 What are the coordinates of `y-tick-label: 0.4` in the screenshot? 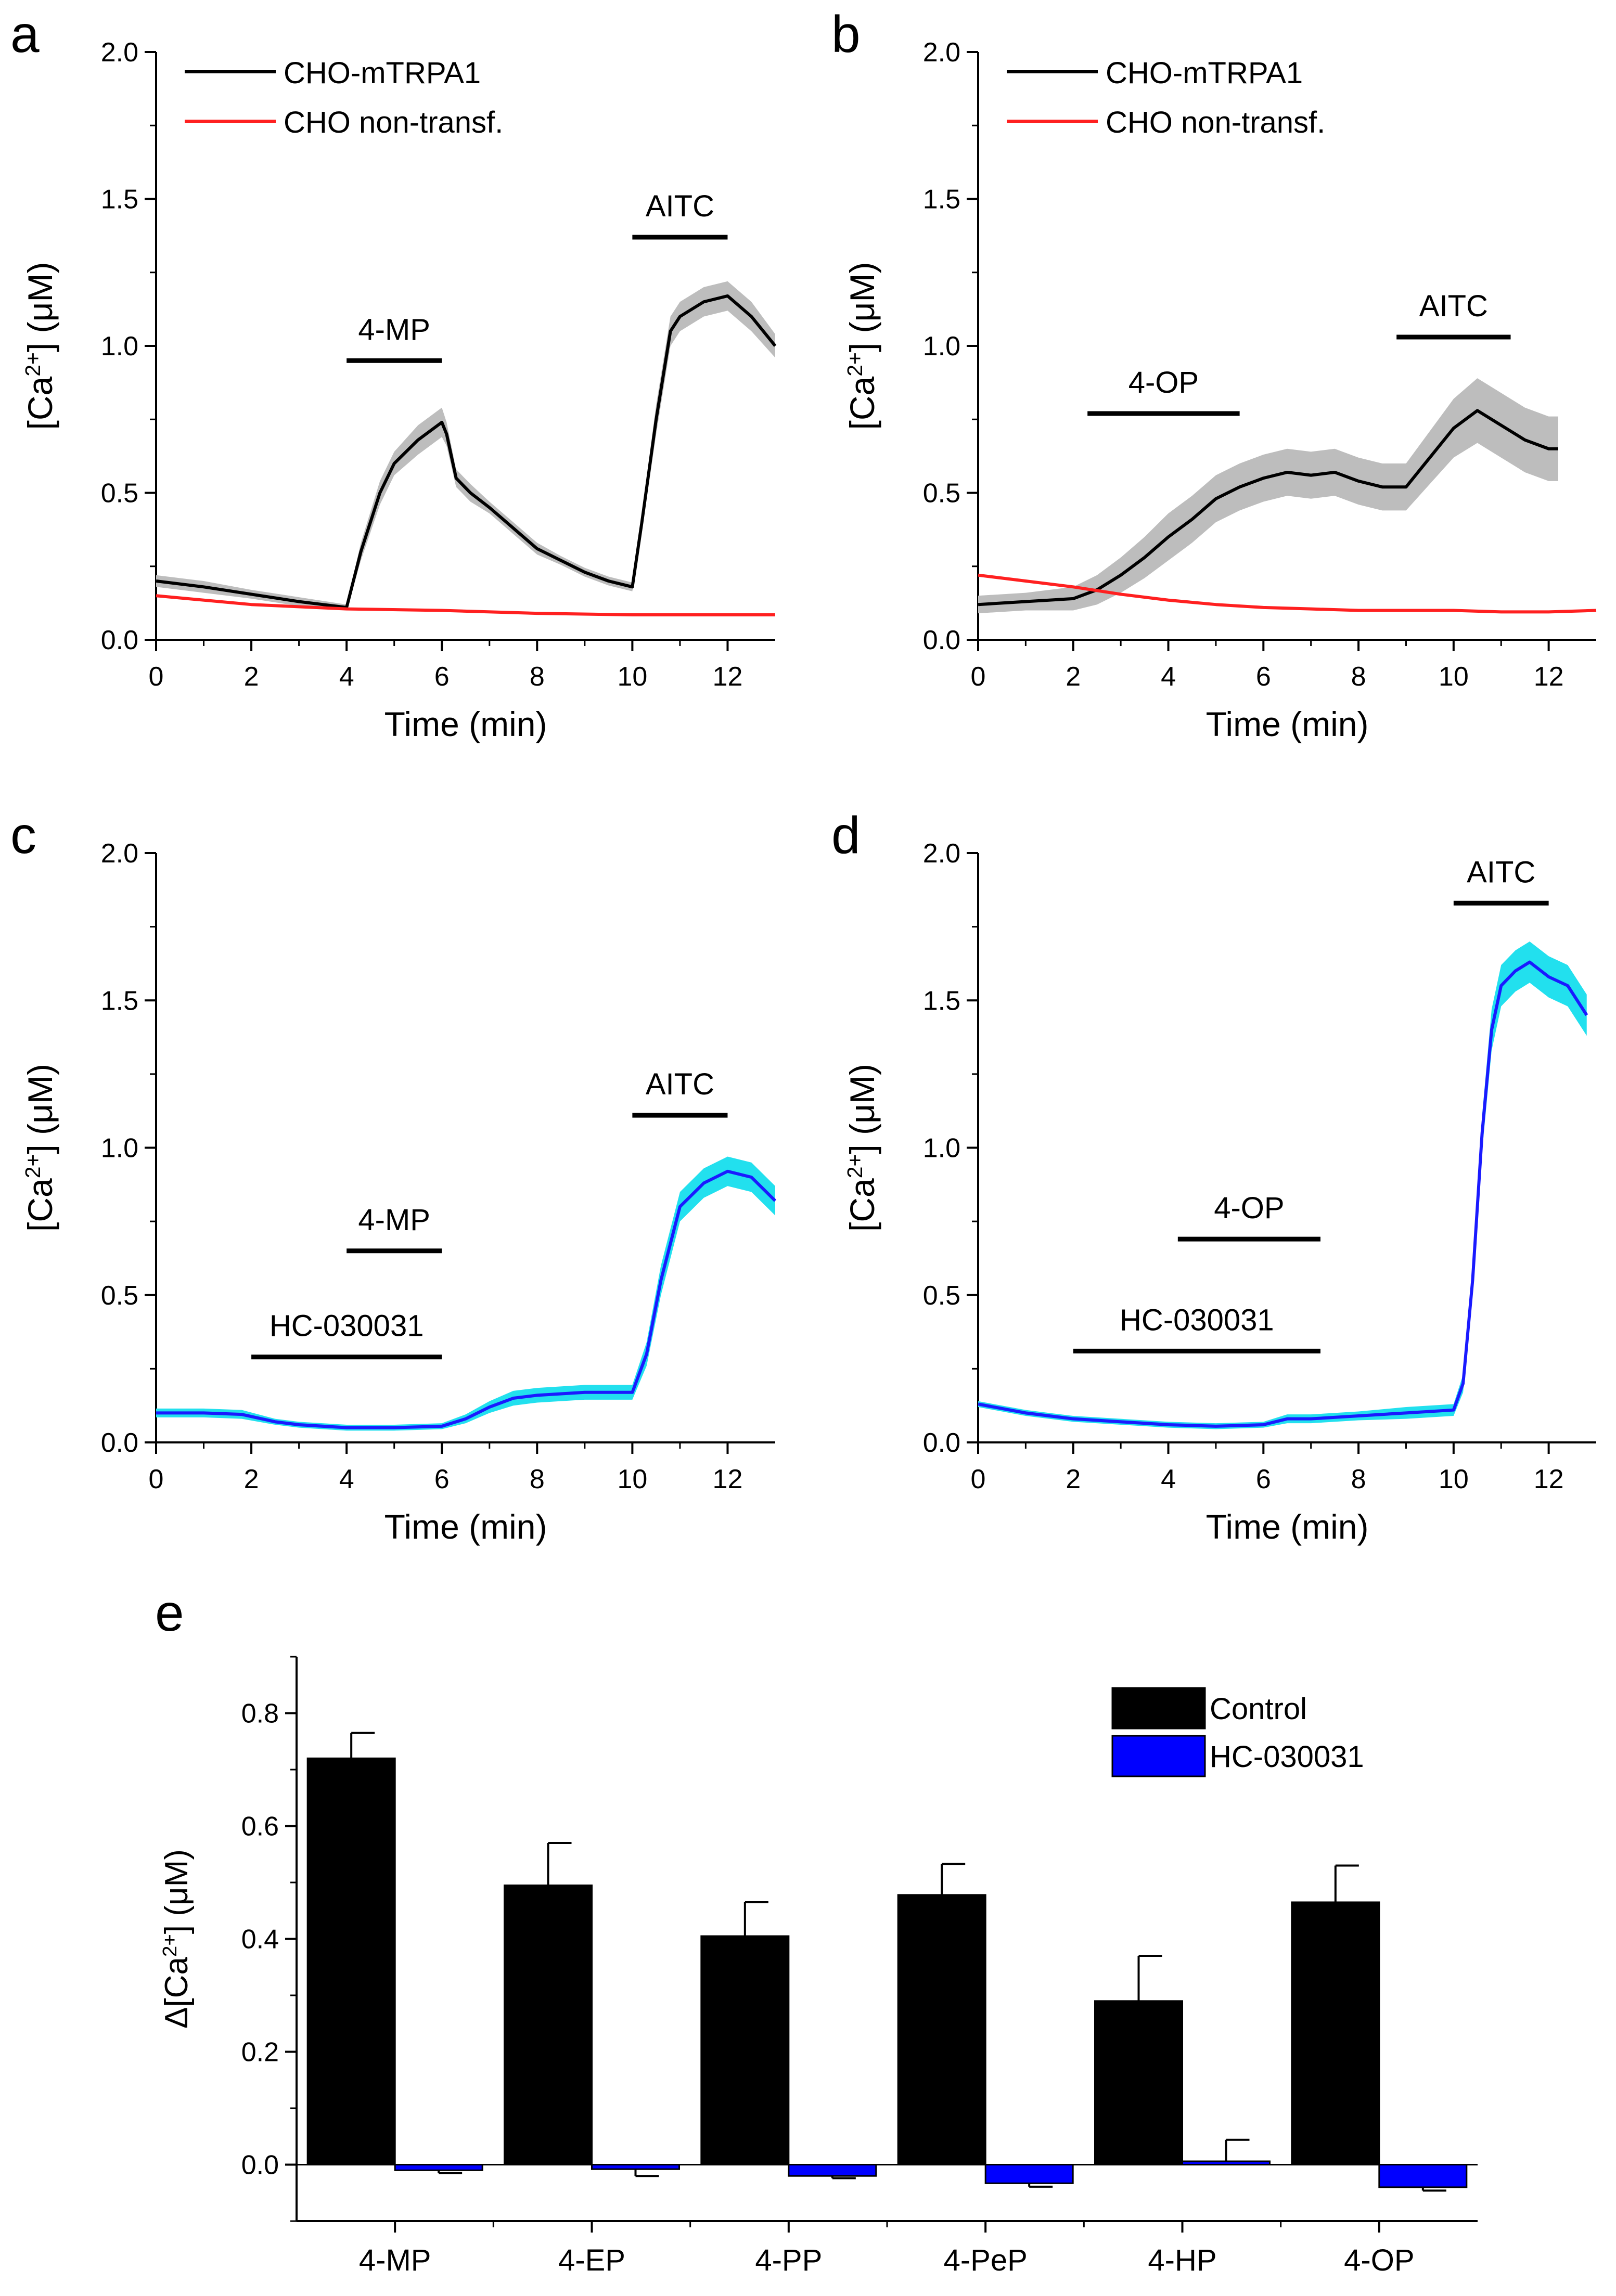 It's located at (260, 1940).